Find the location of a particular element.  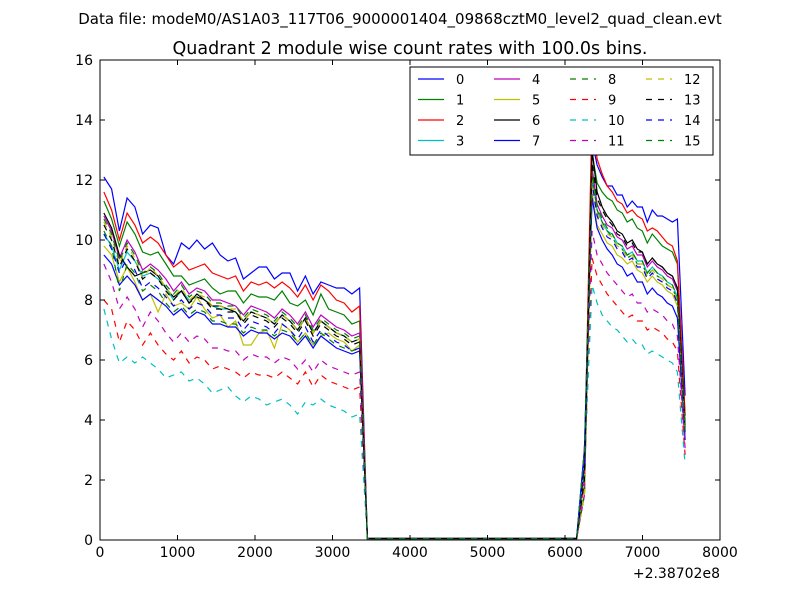

legend-label-6: 6 is located at coordinates (536, 121).